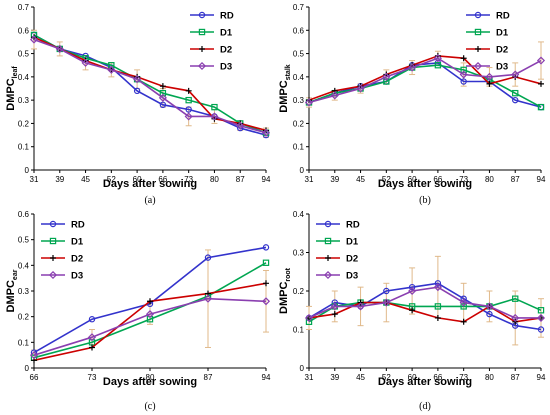 This screenshot has height=415, width=550. Describe the element at coordinates (285, 88) in the screenshot. I see `y-axis-title: DMPCstalk` at that location.